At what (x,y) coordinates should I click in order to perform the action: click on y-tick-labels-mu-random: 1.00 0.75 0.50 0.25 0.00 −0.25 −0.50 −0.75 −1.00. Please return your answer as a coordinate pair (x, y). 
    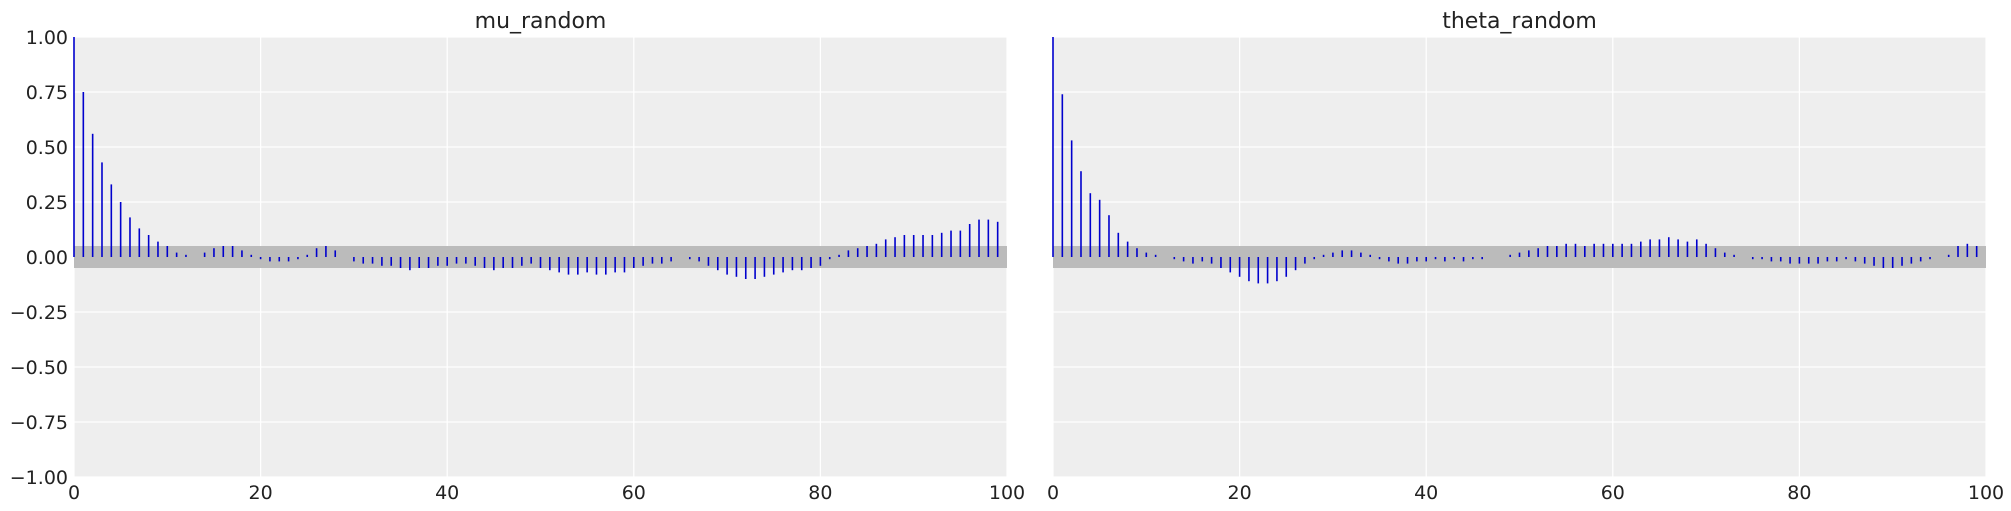
    Looking at the image, I should click on (39, 258).